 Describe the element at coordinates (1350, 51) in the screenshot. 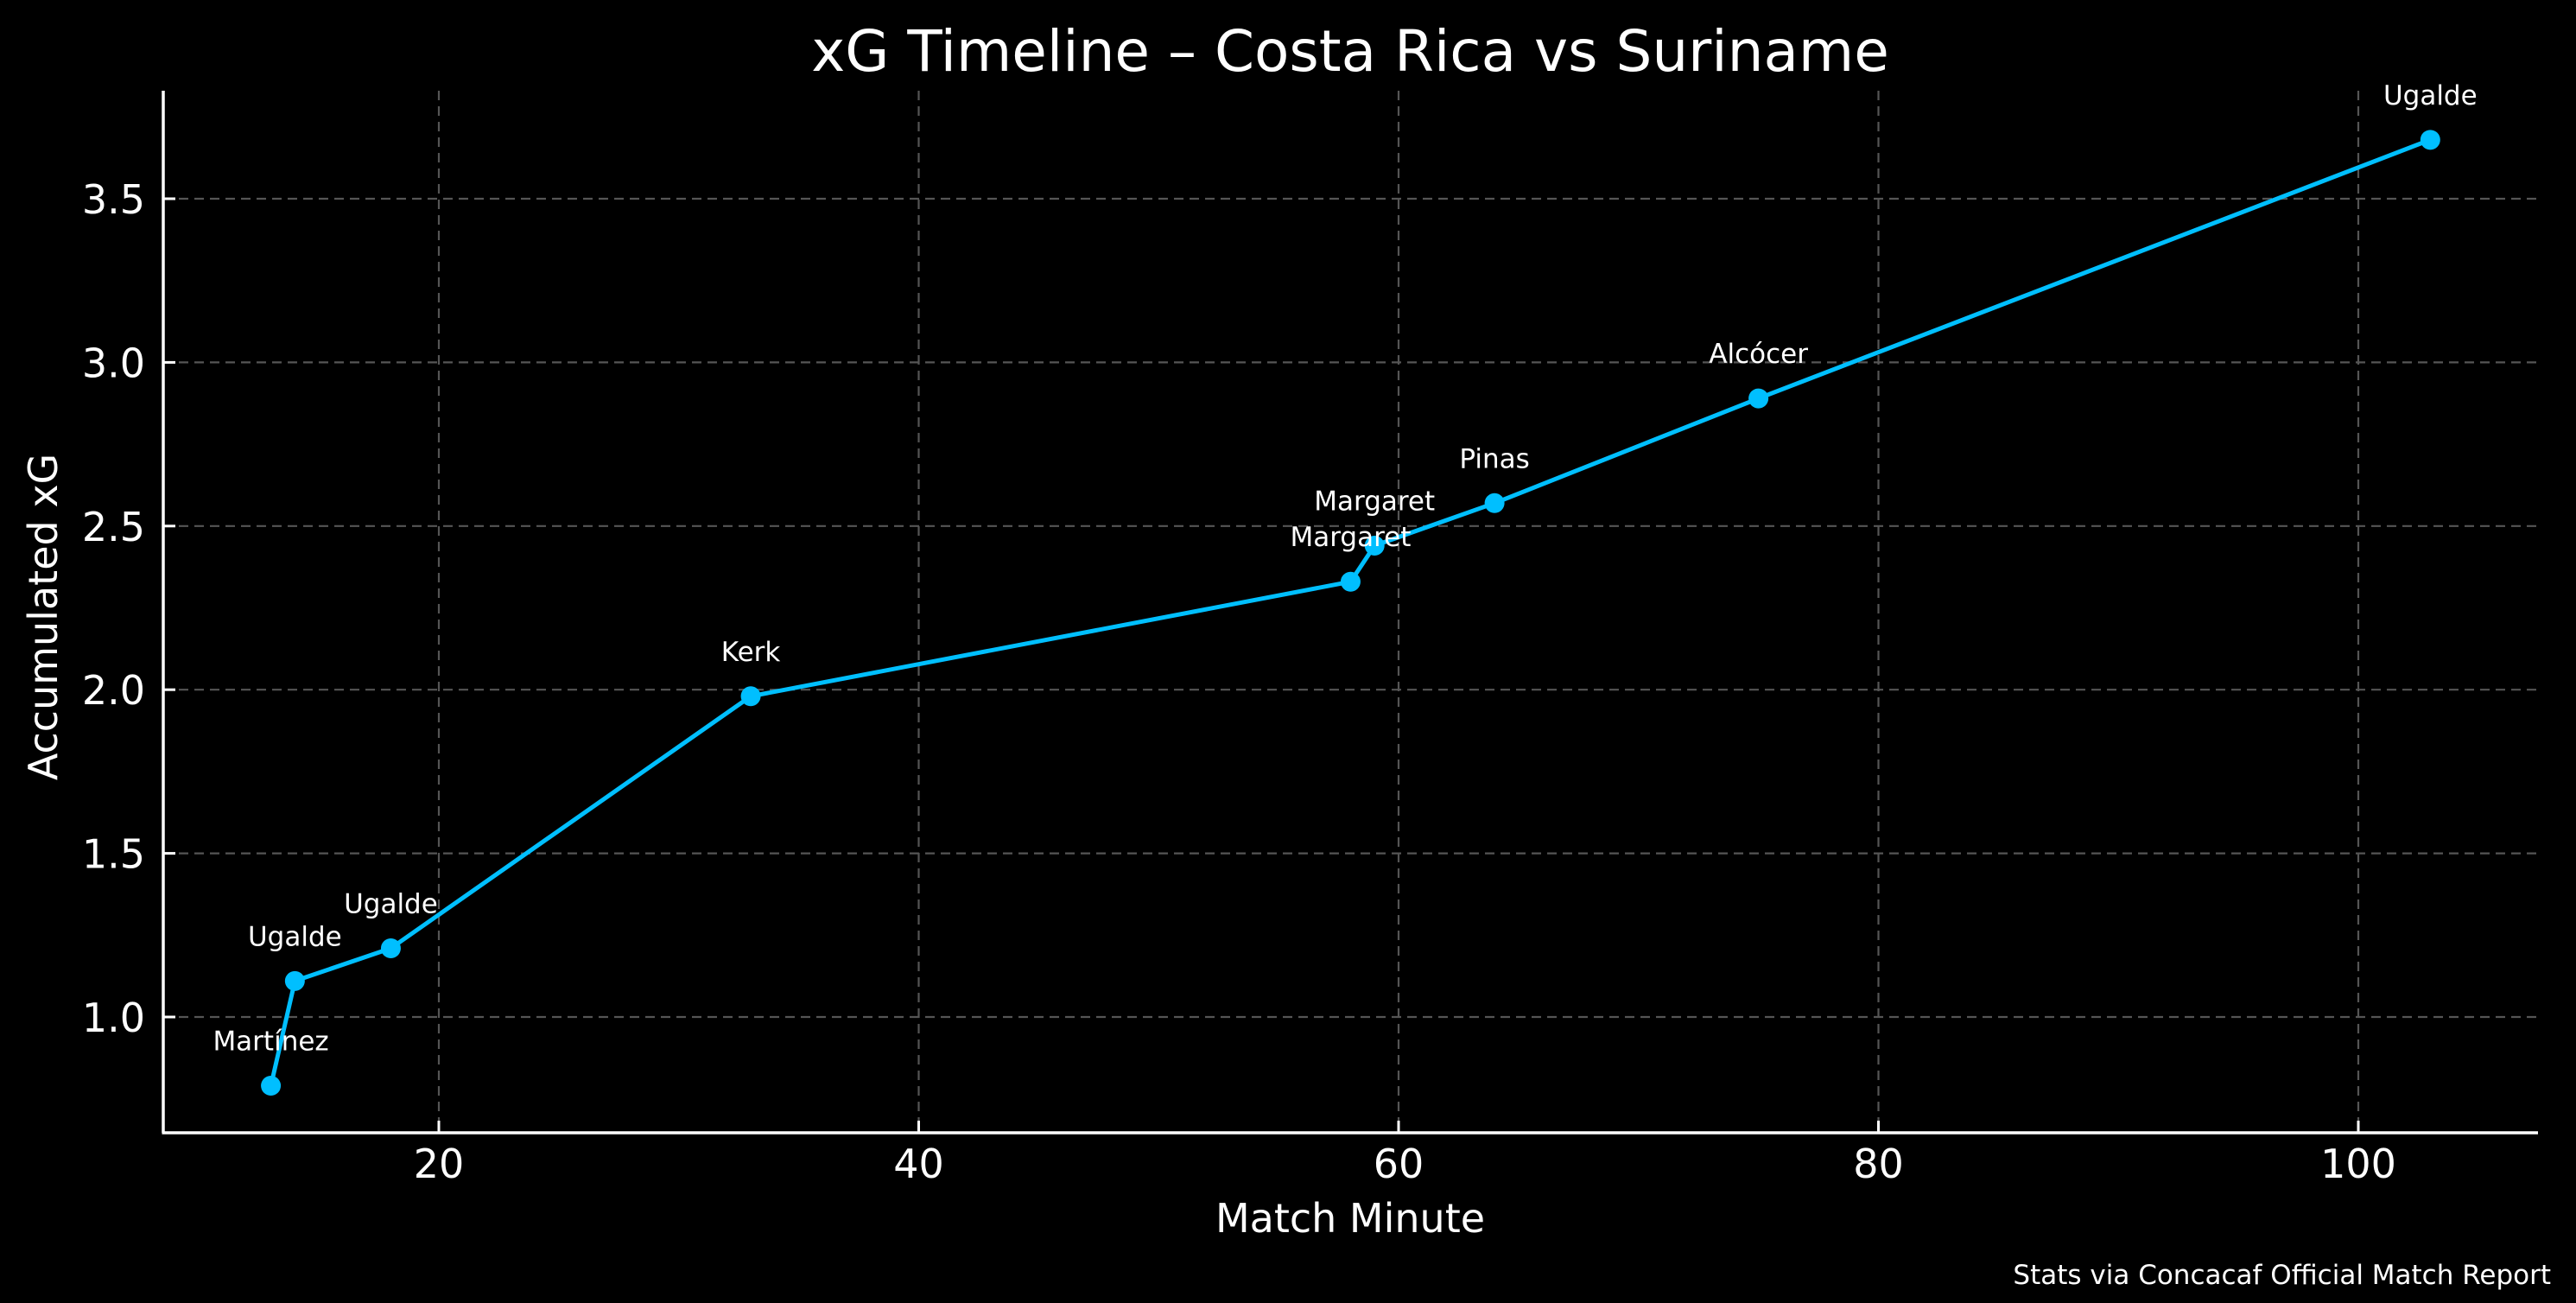

I see `chart-title: xG Timeline – Costa Rica vs Suriname` at that location.